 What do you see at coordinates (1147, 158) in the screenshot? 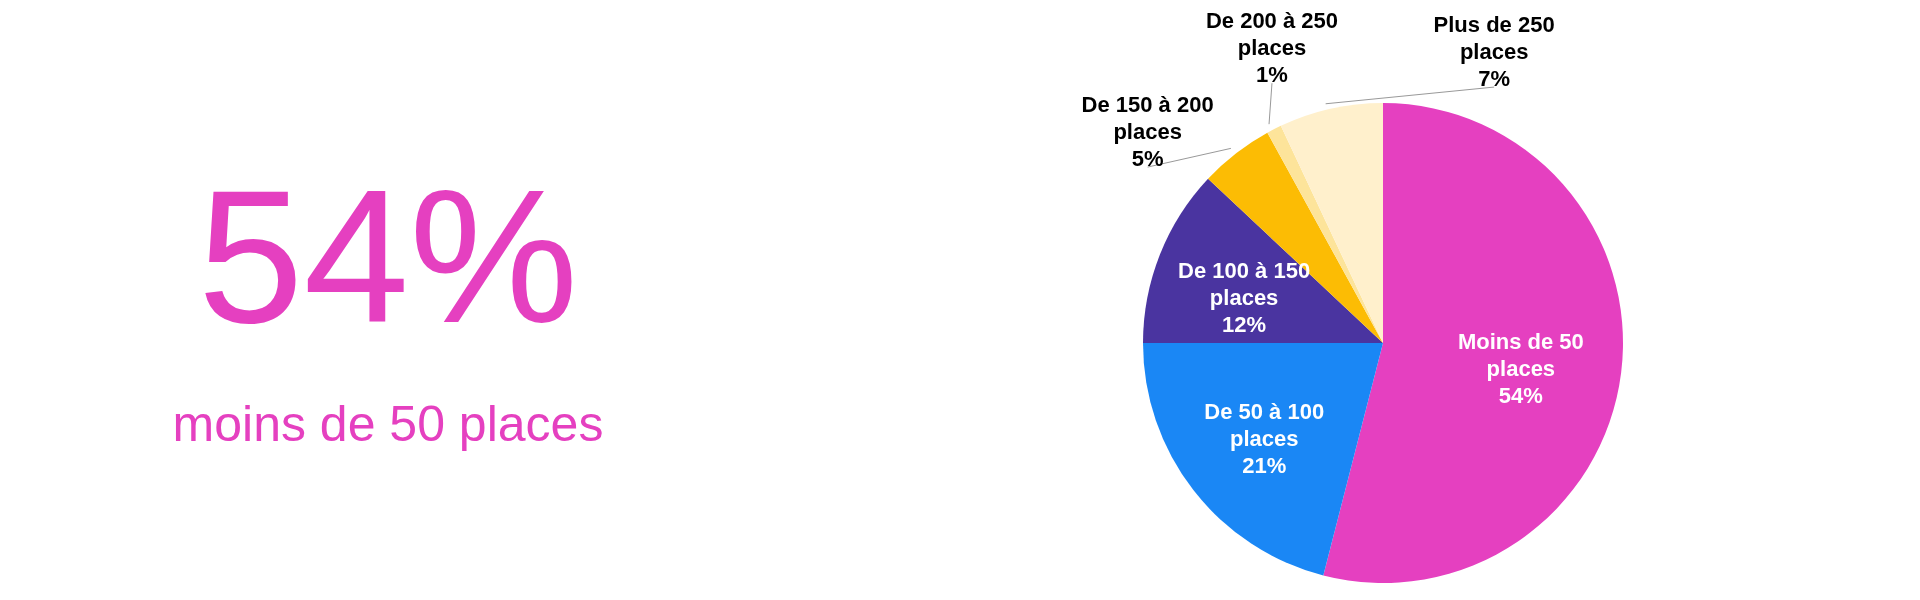
I see `data-label: 5%` at bounding box center [1147, 158].